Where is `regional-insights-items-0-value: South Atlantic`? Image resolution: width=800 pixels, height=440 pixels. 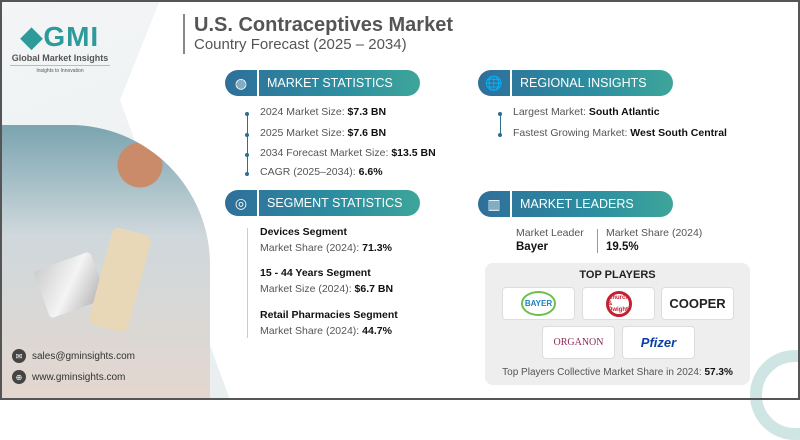
regional-insights-items-0-value: South Atlantic is located at coordinates (624, 112).